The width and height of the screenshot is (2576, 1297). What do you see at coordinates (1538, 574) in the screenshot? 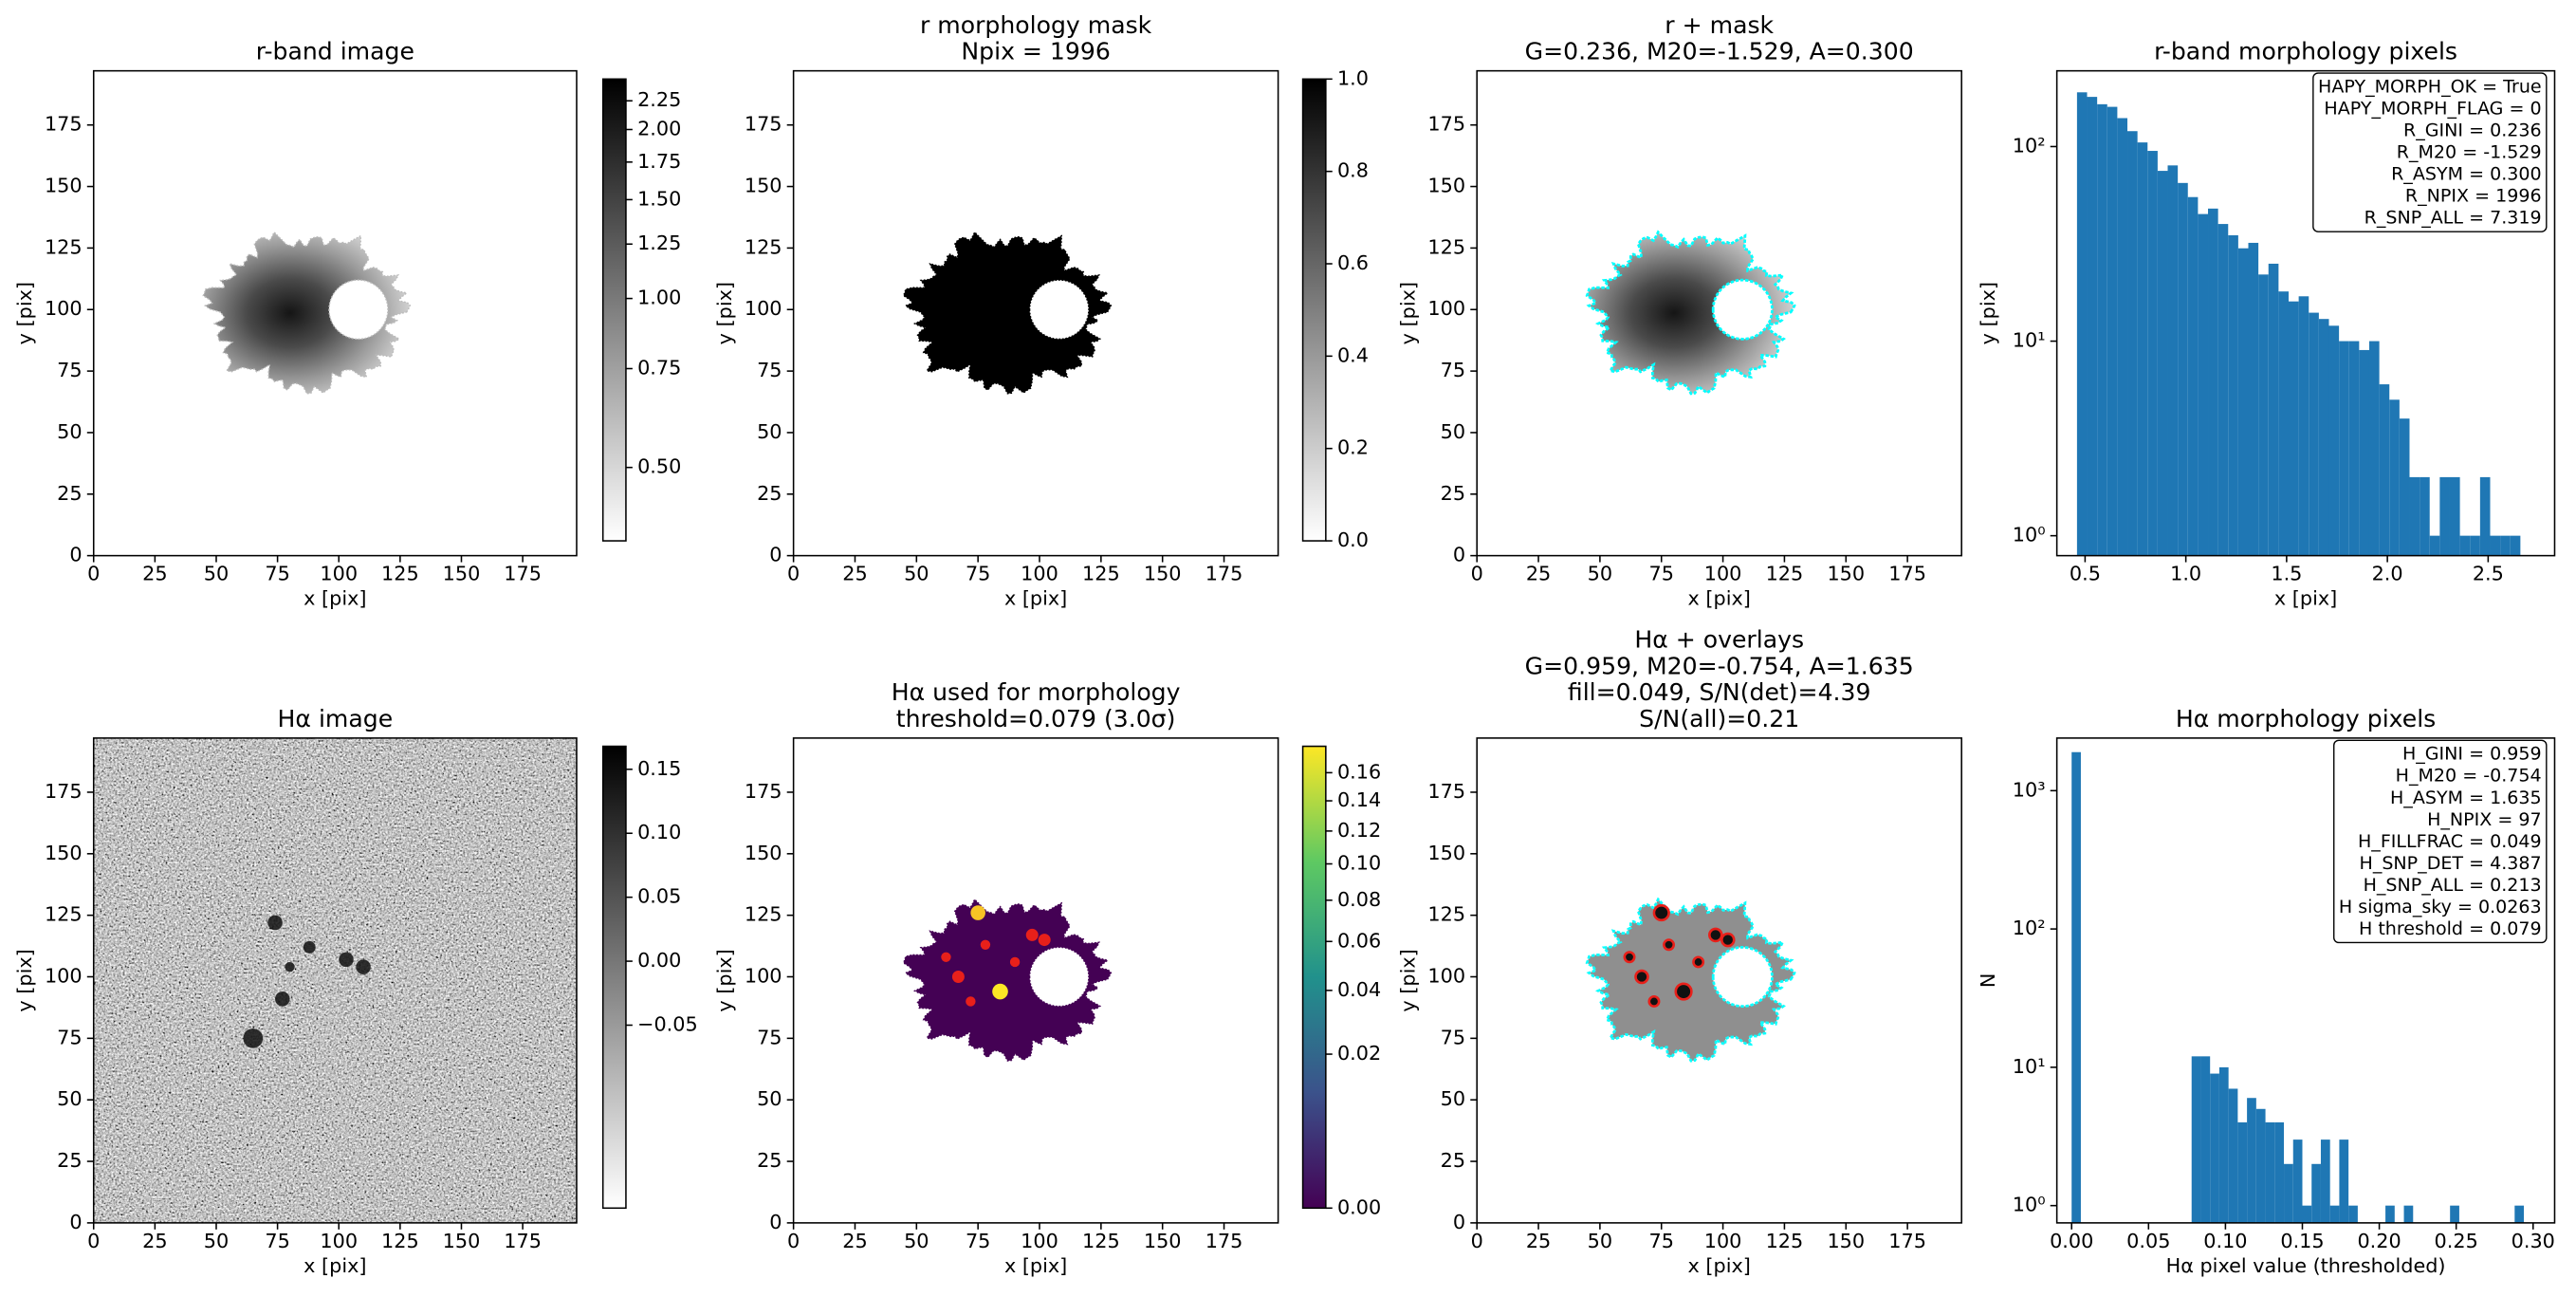
I see `x-tick-label: 25` at bounding box center [1538, 574].